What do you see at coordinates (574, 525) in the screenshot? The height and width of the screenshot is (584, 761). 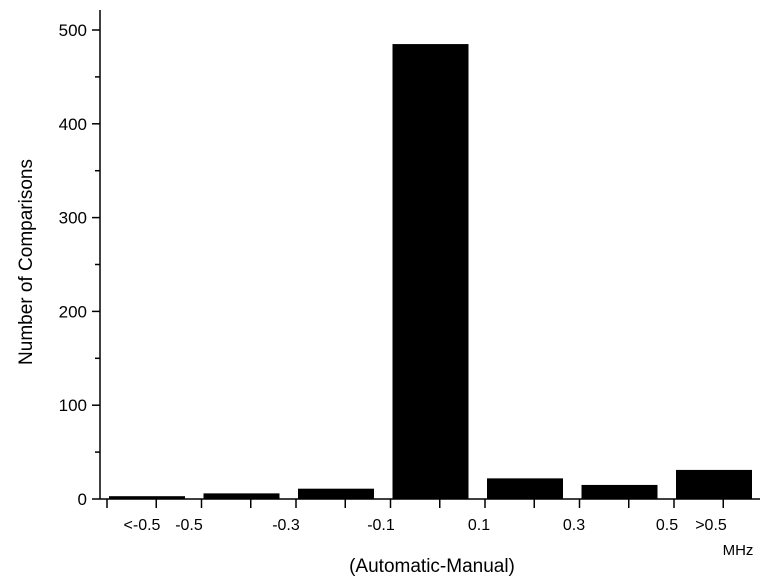 I see `x-tick-label: 0.3` at bounding box center [574, 525].